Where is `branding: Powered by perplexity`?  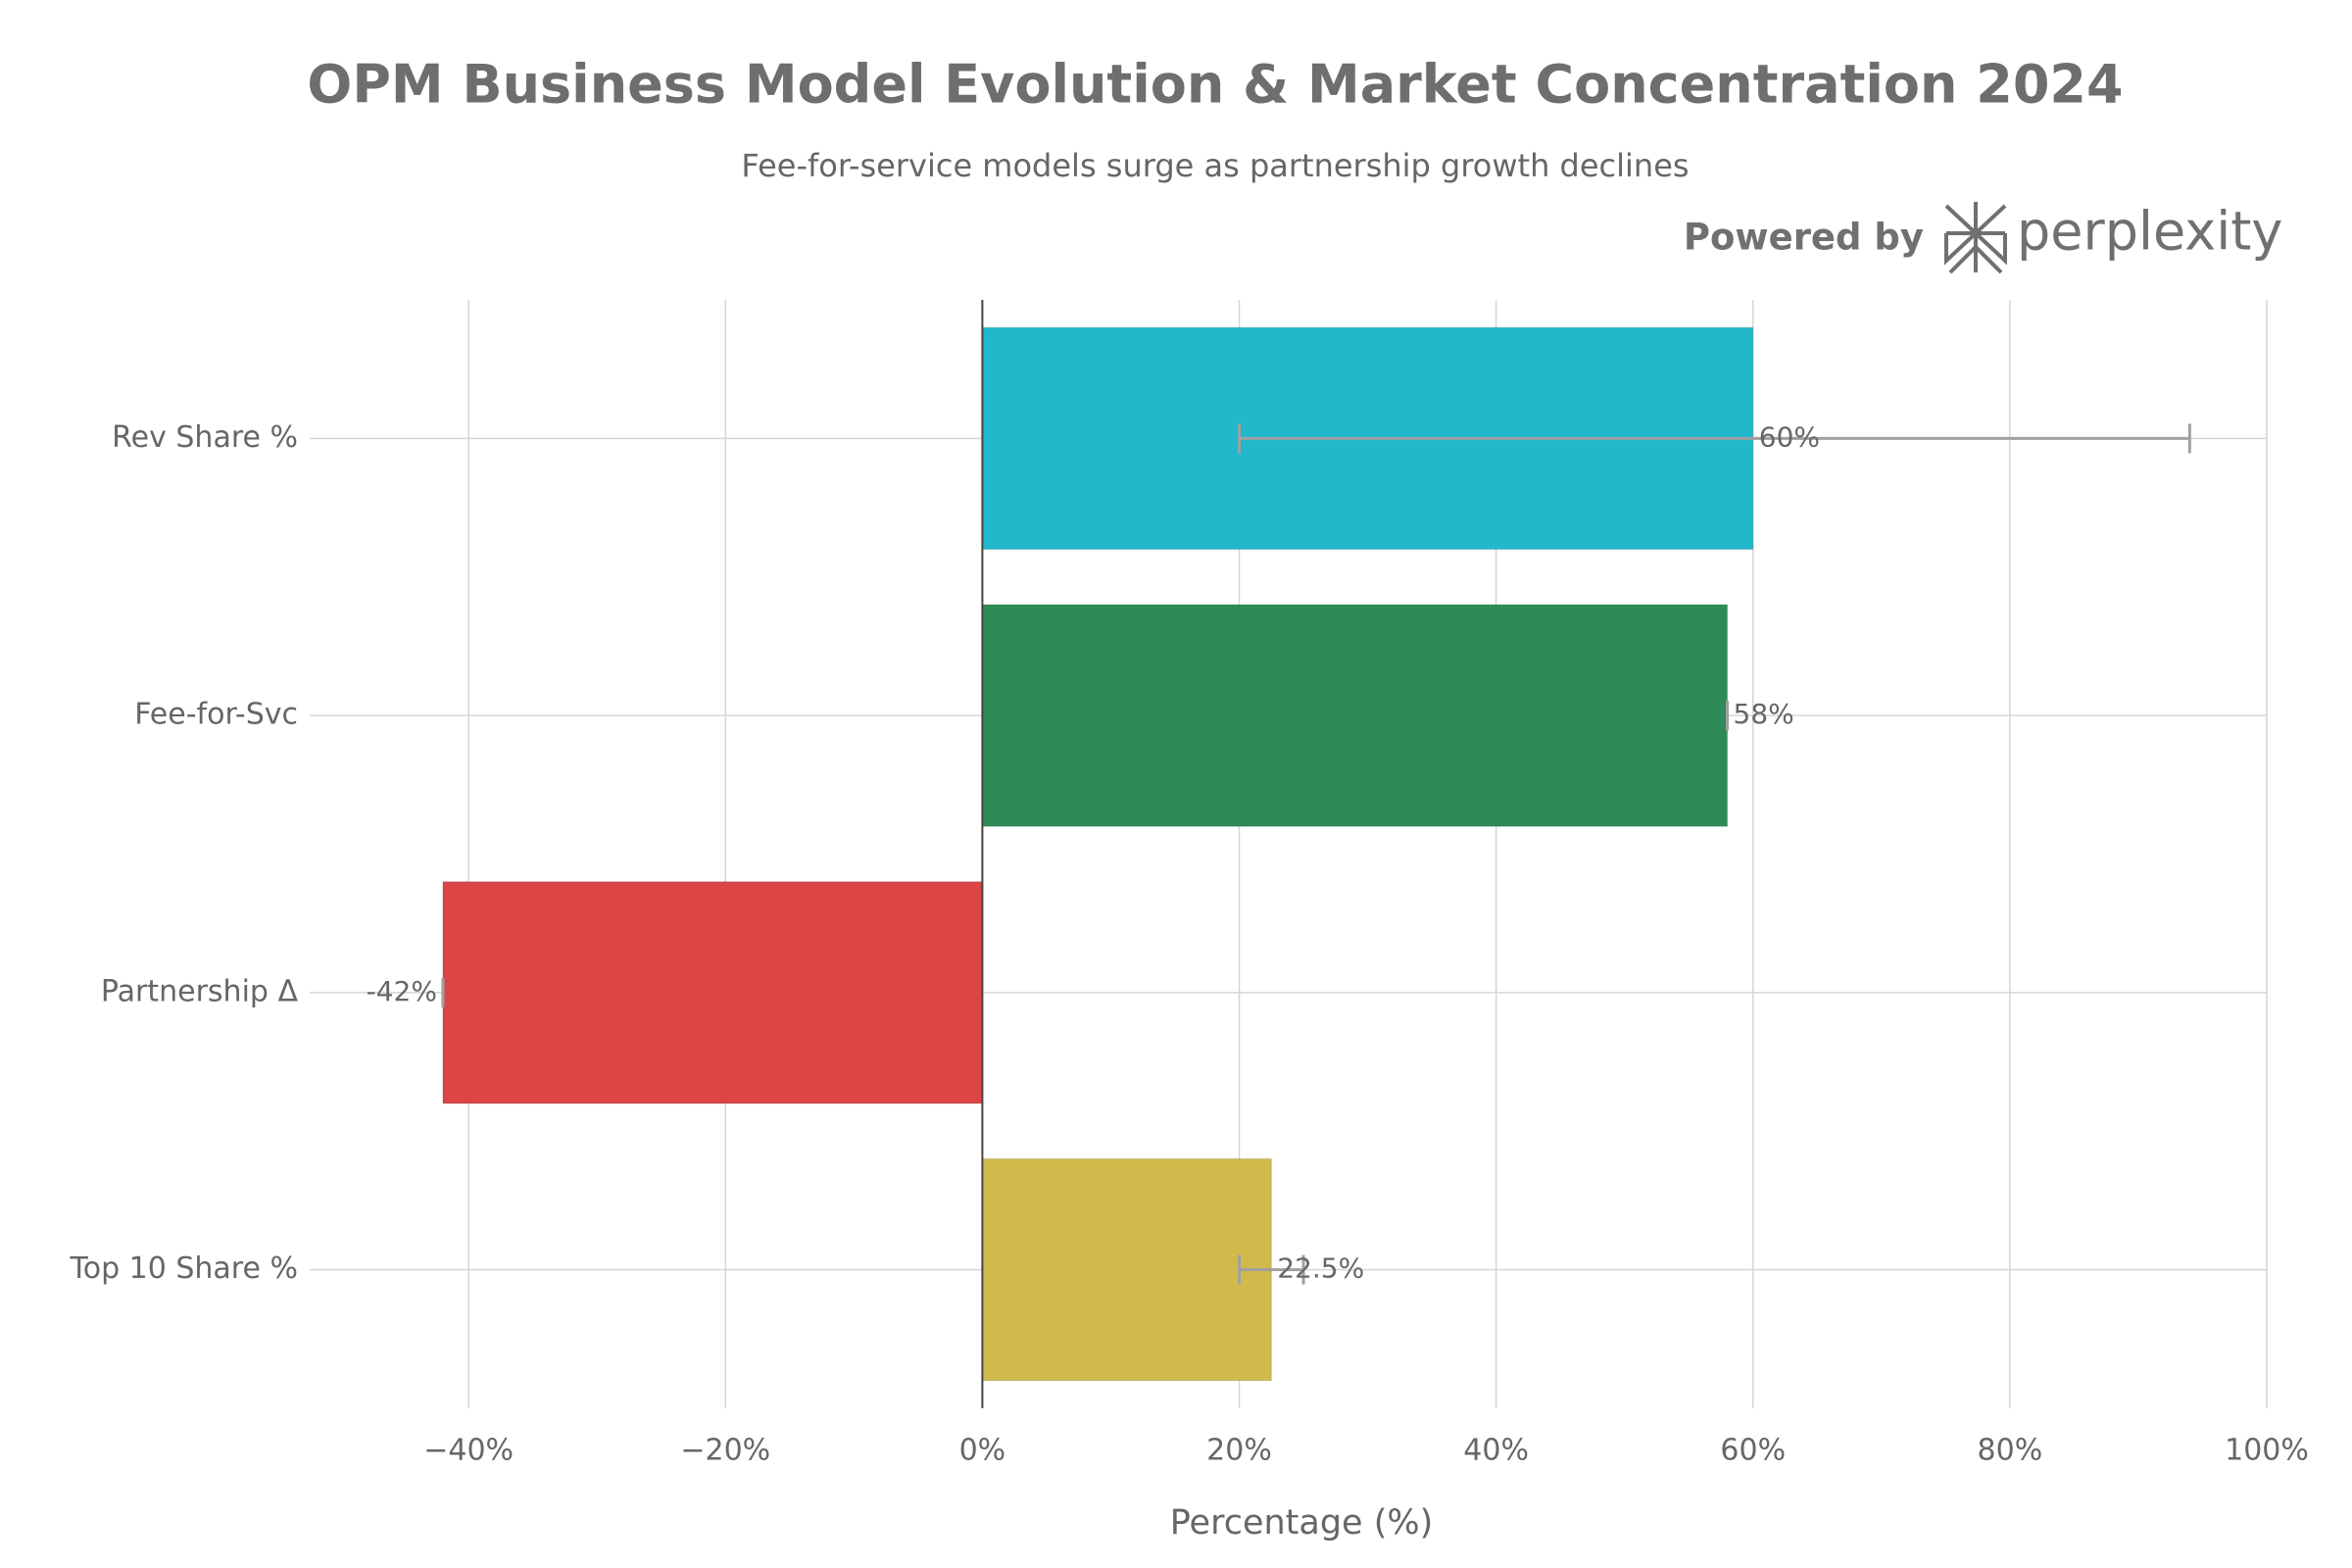 branding: Powered by perplexity is located at coordinates (1983, 237).